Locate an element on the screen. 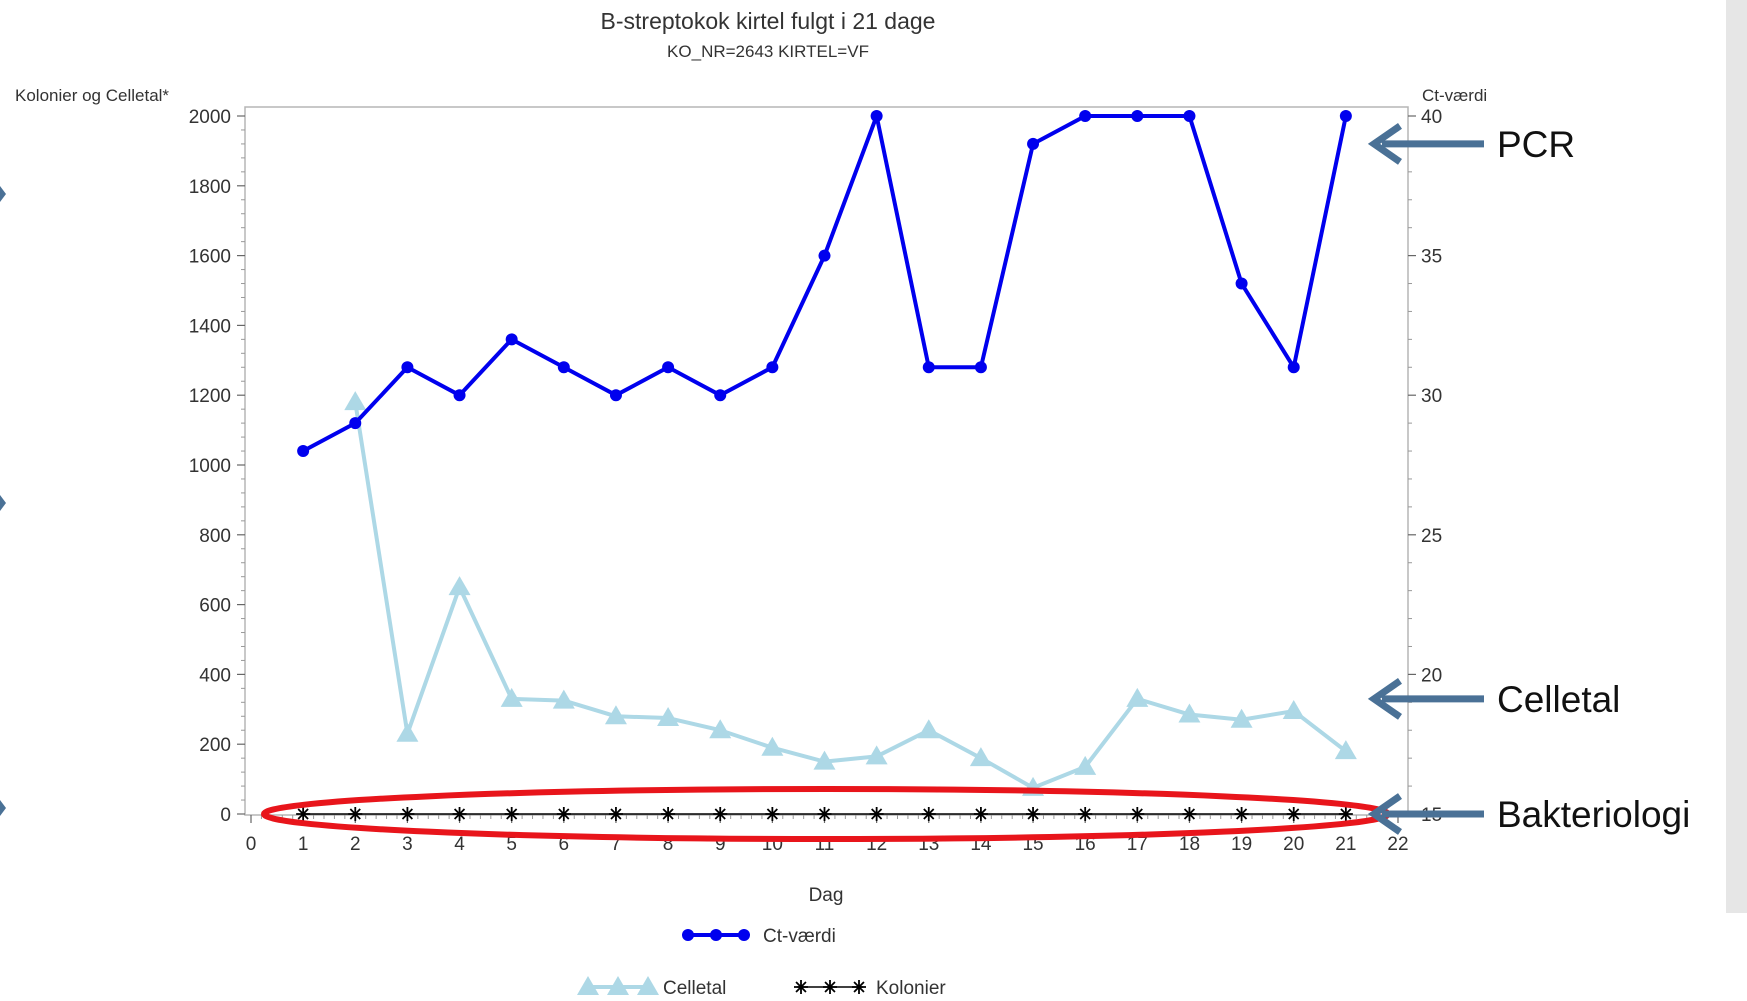 The height and width of the screenshot is (1001, 1747). x-tick-label: 21 is located at coordinates (1345, 844).